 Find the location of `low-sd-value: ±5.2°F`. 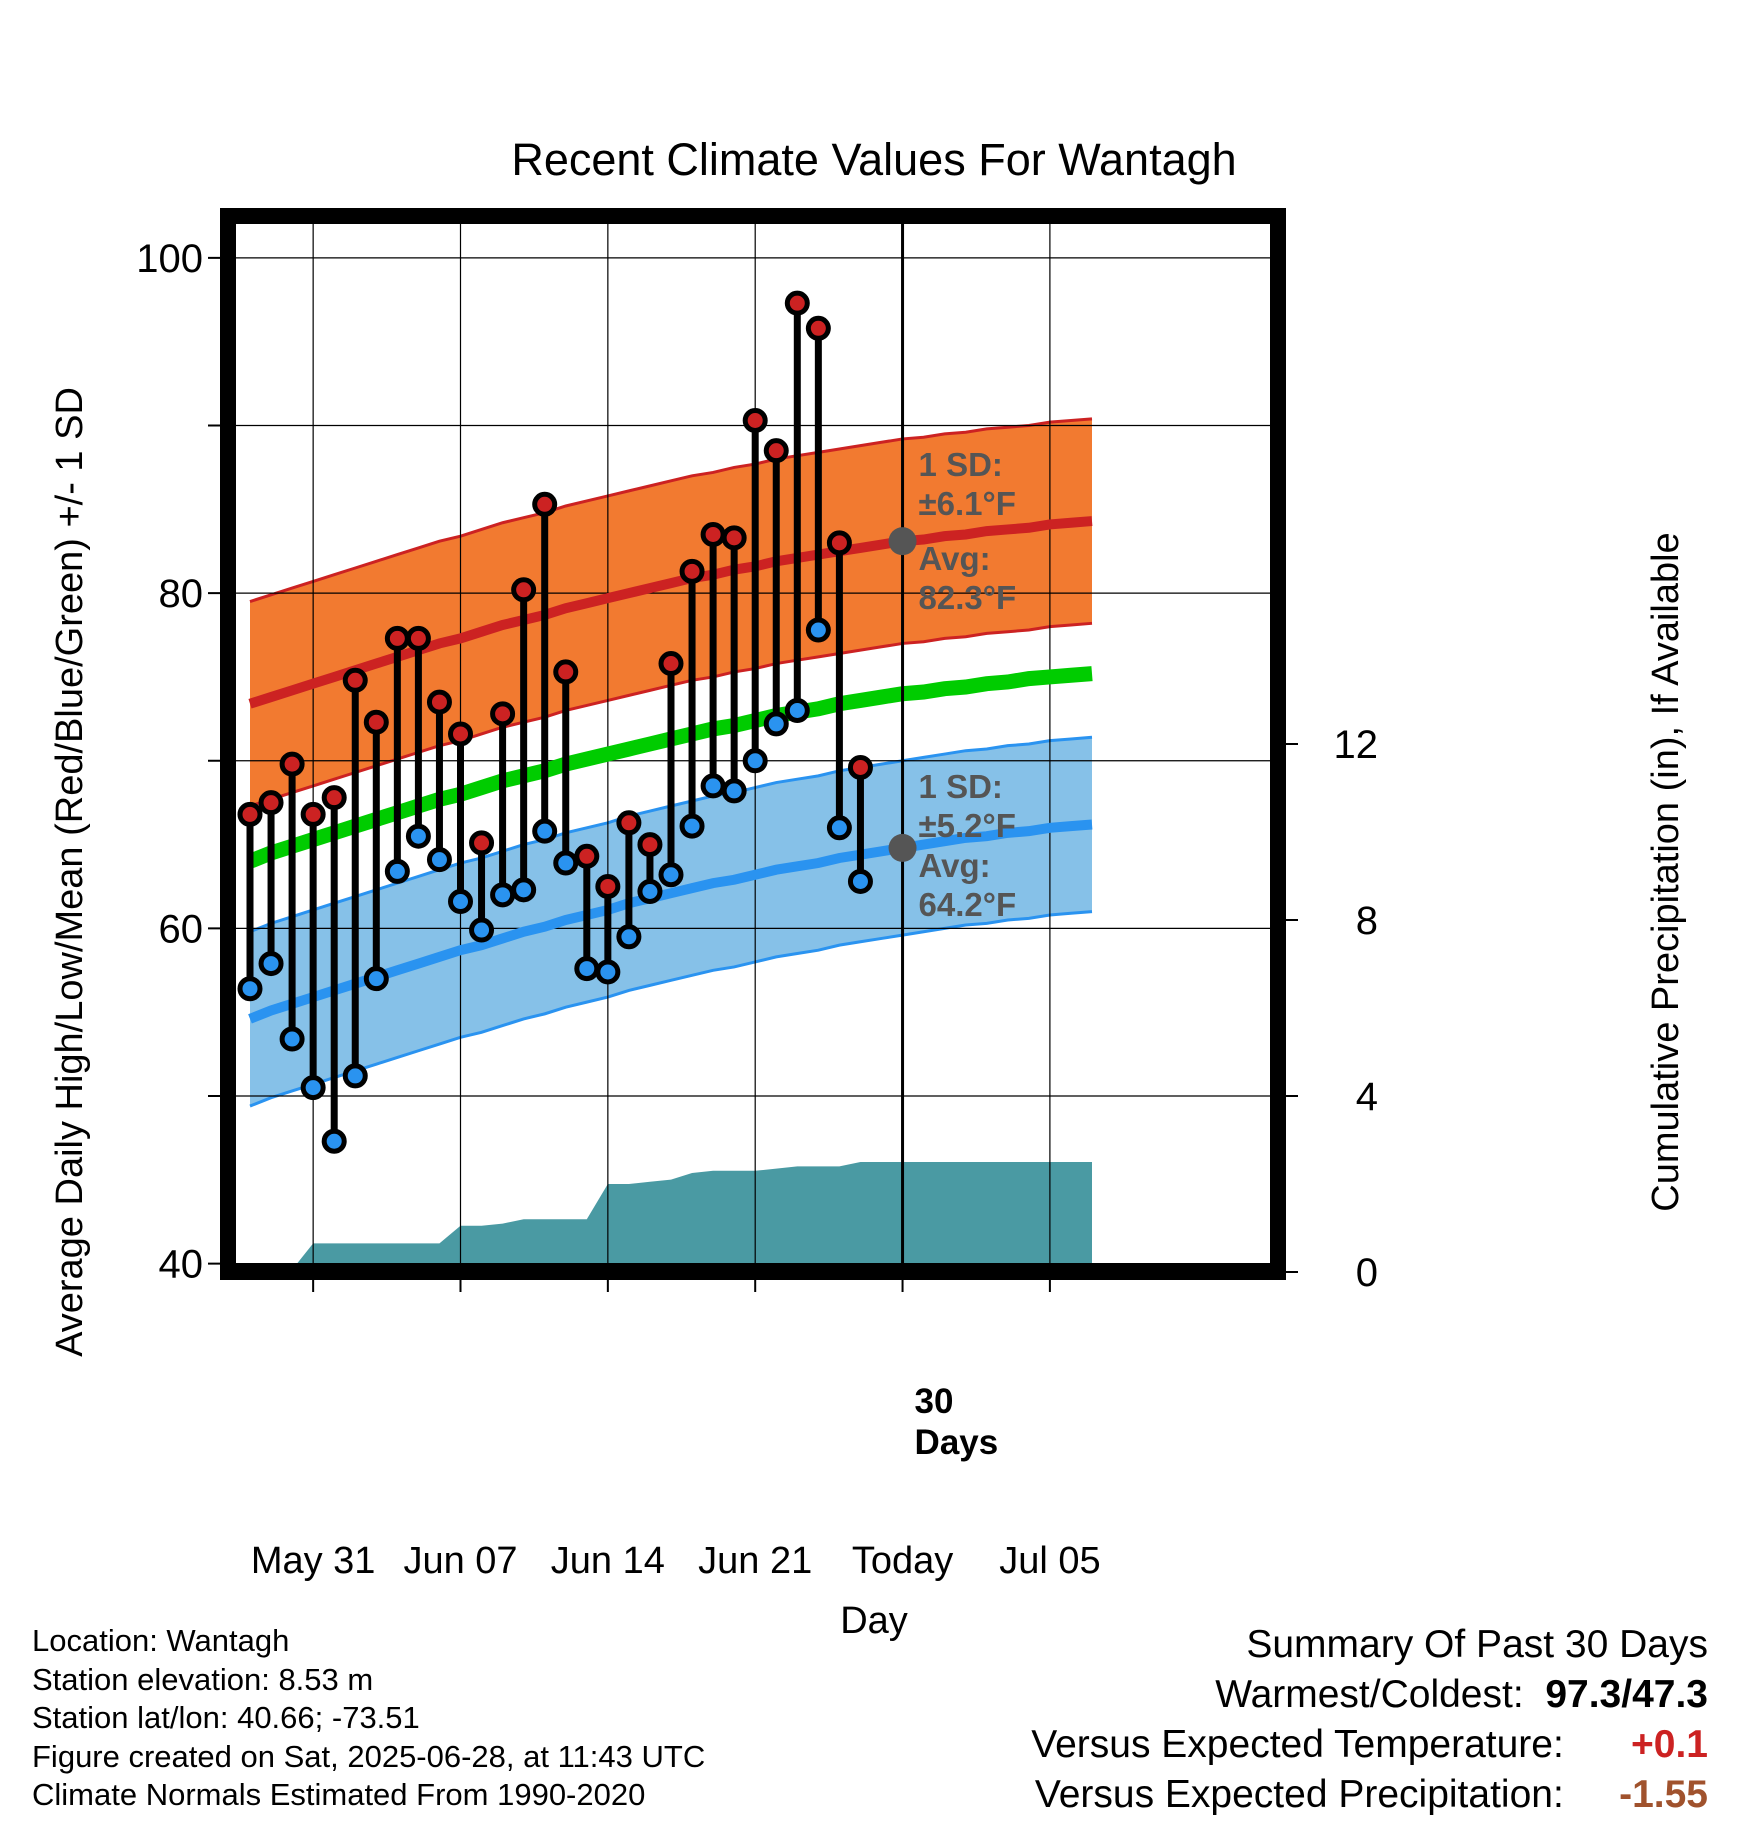

low-sd-value: ±5.2°F is located at coordinates (967, 825).